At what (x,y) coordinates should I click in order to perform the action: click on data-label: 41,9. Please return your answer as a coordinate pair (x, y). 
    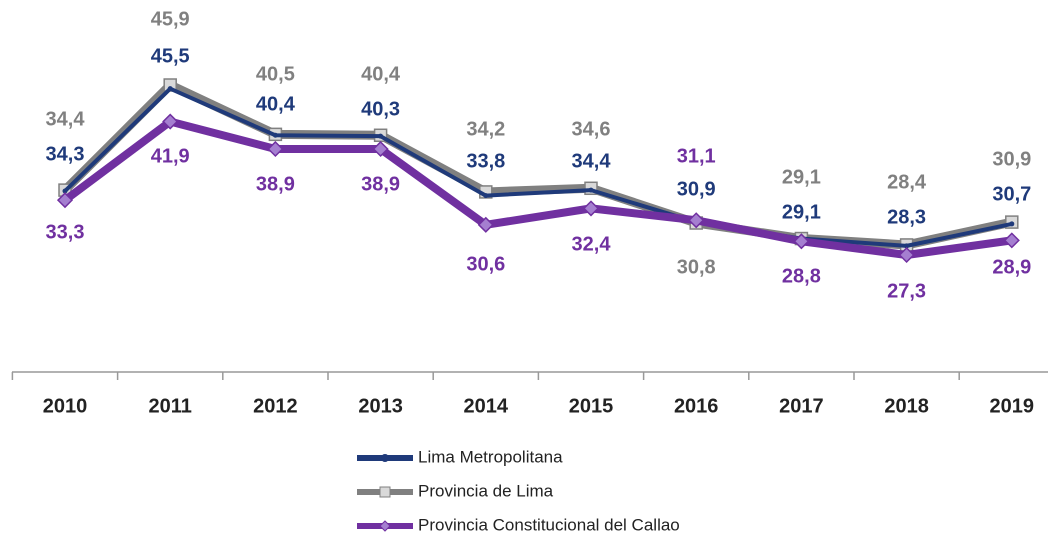
    Looking at the image, I should click on (170, 156).